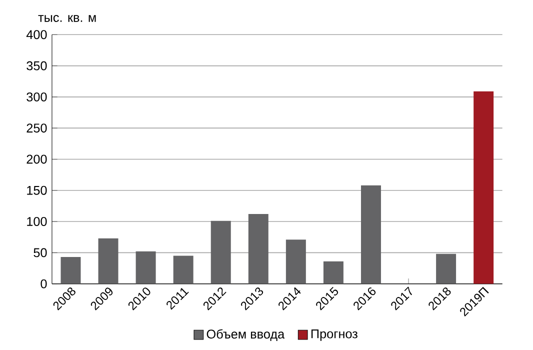  Describe the element at coordinates (36, 159) in the screenshot. I see `y-tick-label: 200` at that location.